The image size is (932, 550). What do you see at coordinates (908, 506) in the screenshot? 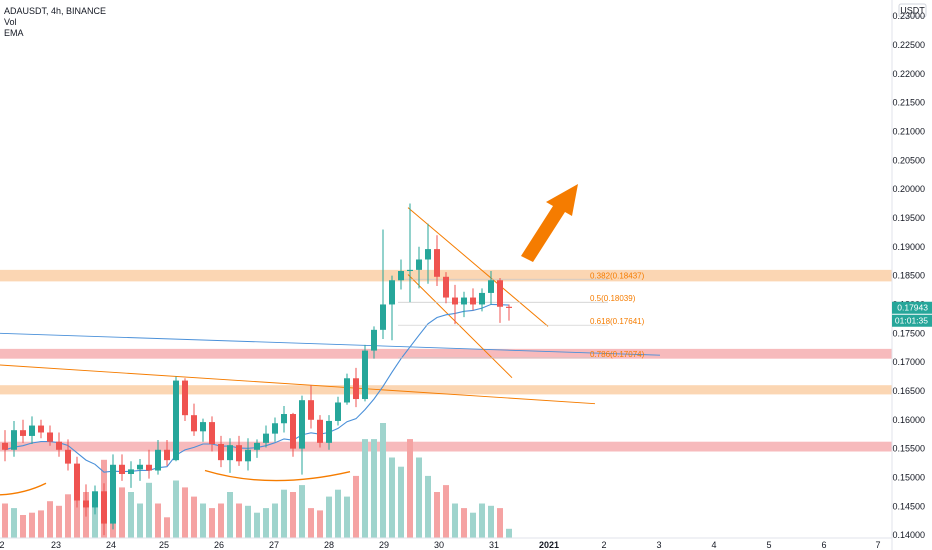
I see `price-tick-label: 0.14500` at bounding box center [908, 506].